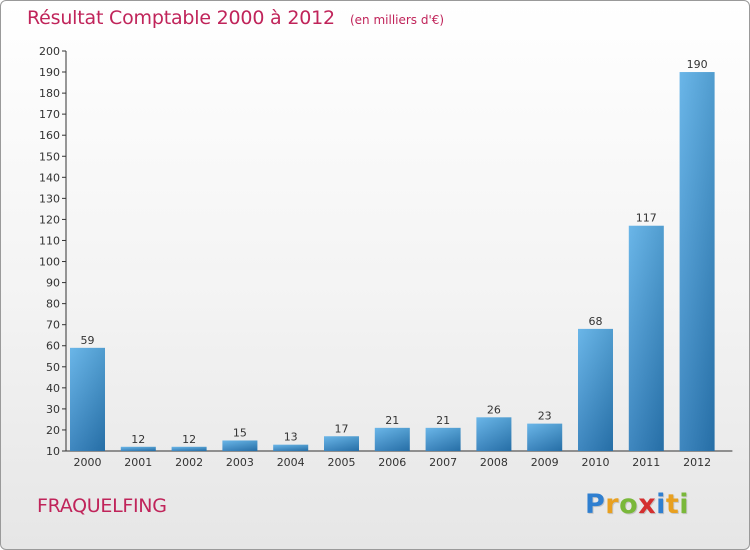  Describe the element at coordinates (49, 93) in the screenshot. I see `y-tick-label: 180` at that location.